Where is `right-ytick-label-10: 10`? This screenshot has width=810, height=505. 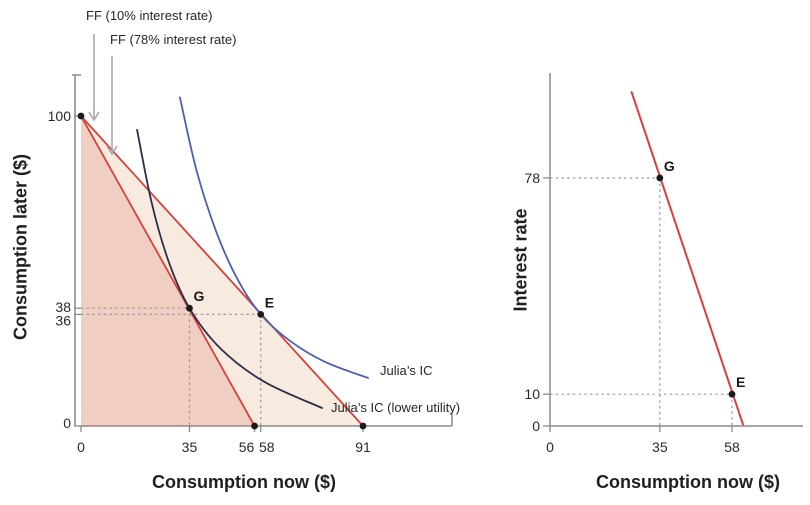 right-ytick-label-10: 10 is located at coordinates (532, 394).